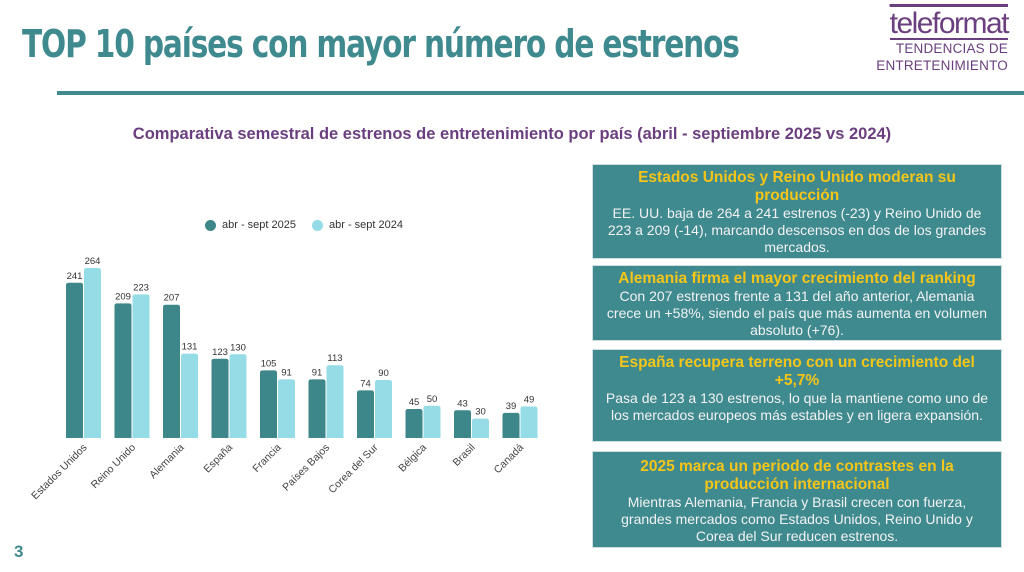  I want to click on data-label-canada-2025: 39, so click(511, 406).